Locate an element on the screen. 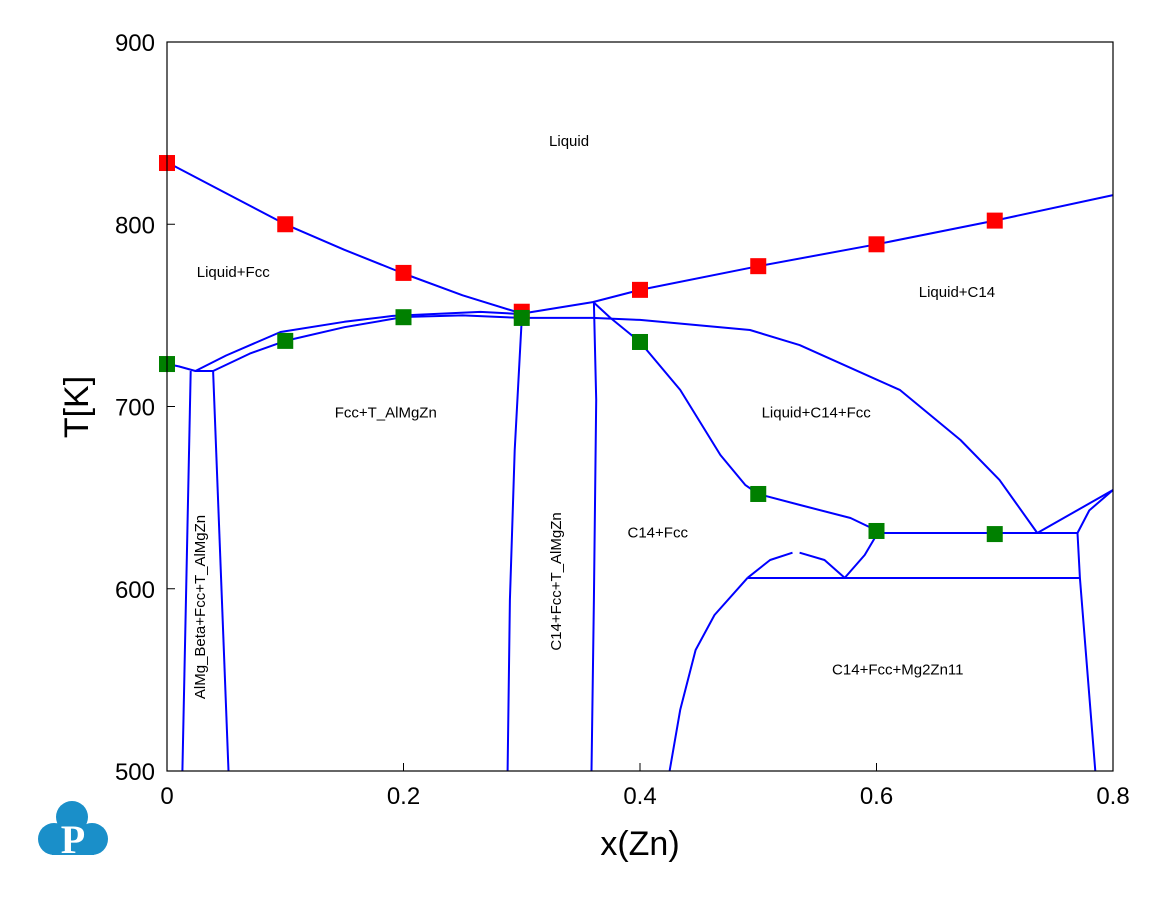 The image size is (1167, 907). x-tick-label: 0 is located at coordinates (166, 796).